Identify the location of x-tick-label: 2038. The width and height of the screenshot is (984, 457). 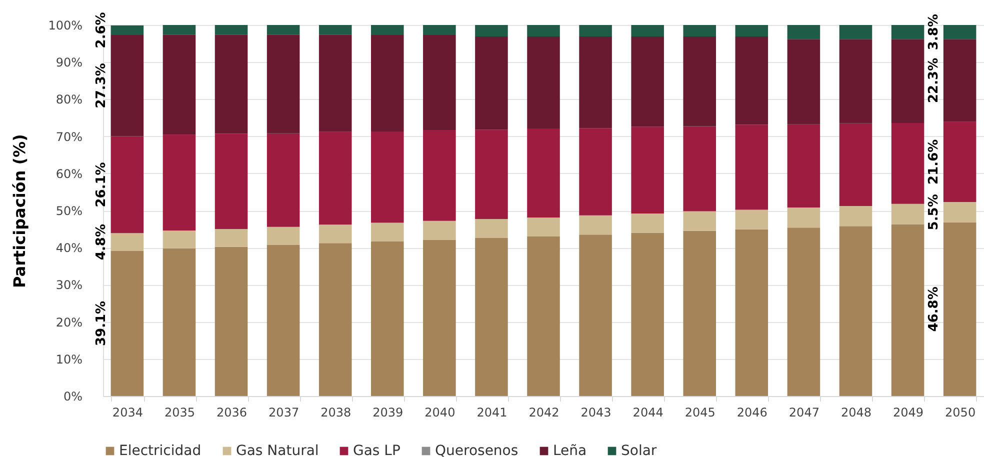
(336, 413).